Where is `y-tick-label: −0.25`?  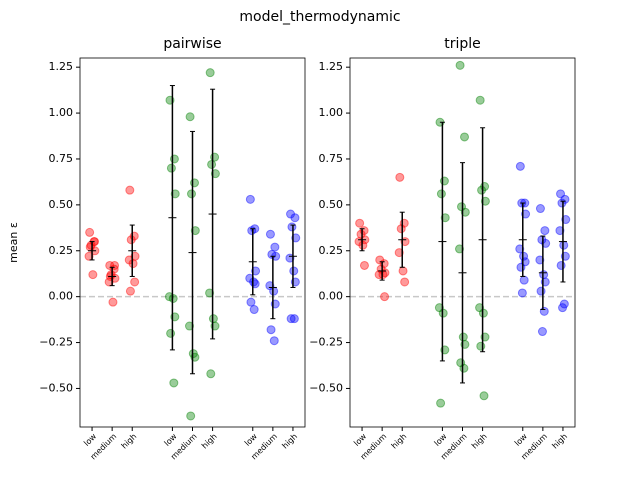
y-tick-label: −0.25 is located at coordinates (326, 342).